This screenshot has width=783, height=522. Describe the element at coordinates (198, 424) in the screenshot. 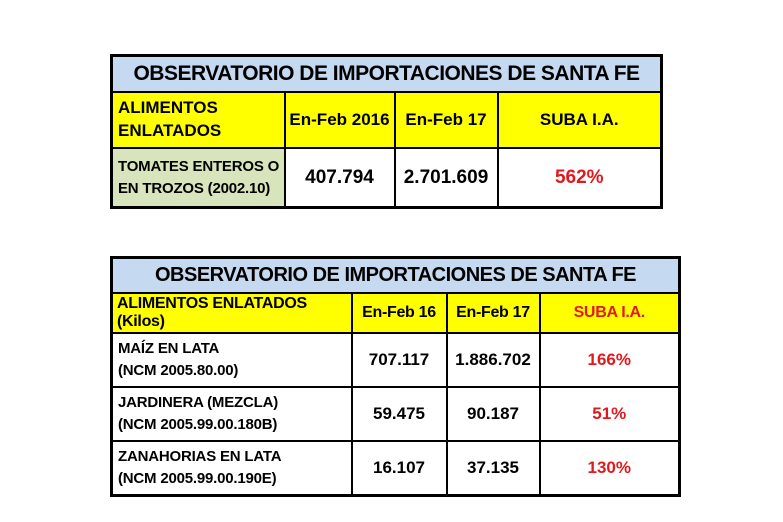

I see `row-label-line2: (NCM 2005.99.00.180B)` at that location.